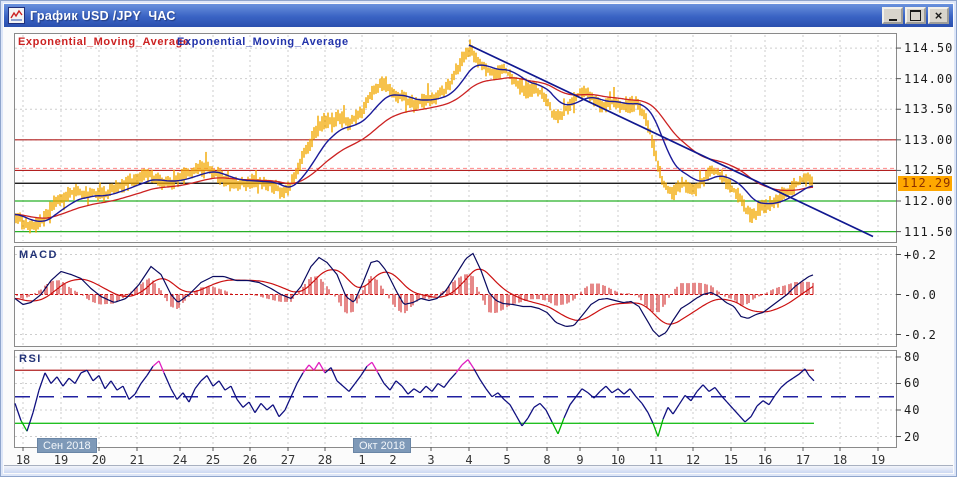 The image size is (957, 477). What do you see at coordinates (803, 460) in the screenshot?
I see `date-tick-label: 17` at bounding box center [803, 460].